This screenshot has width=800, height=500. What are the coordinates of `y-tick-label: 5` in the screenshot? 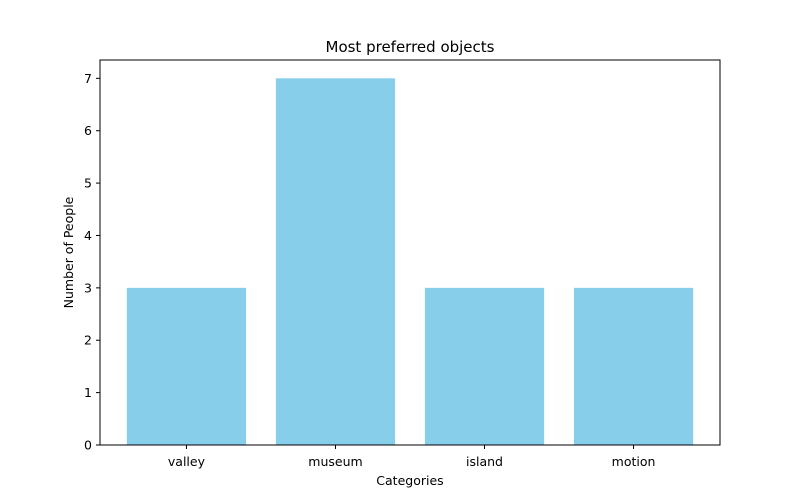 It's located at (88, 183).